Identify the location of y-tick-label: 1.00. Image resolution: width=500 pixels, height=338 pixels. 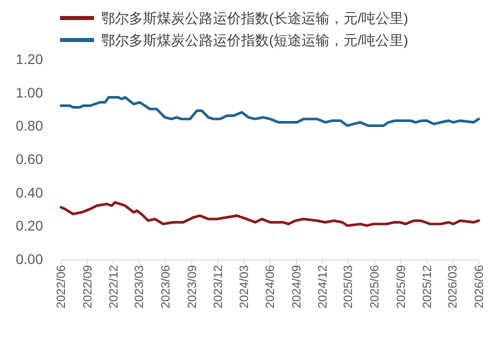
(30, 92).